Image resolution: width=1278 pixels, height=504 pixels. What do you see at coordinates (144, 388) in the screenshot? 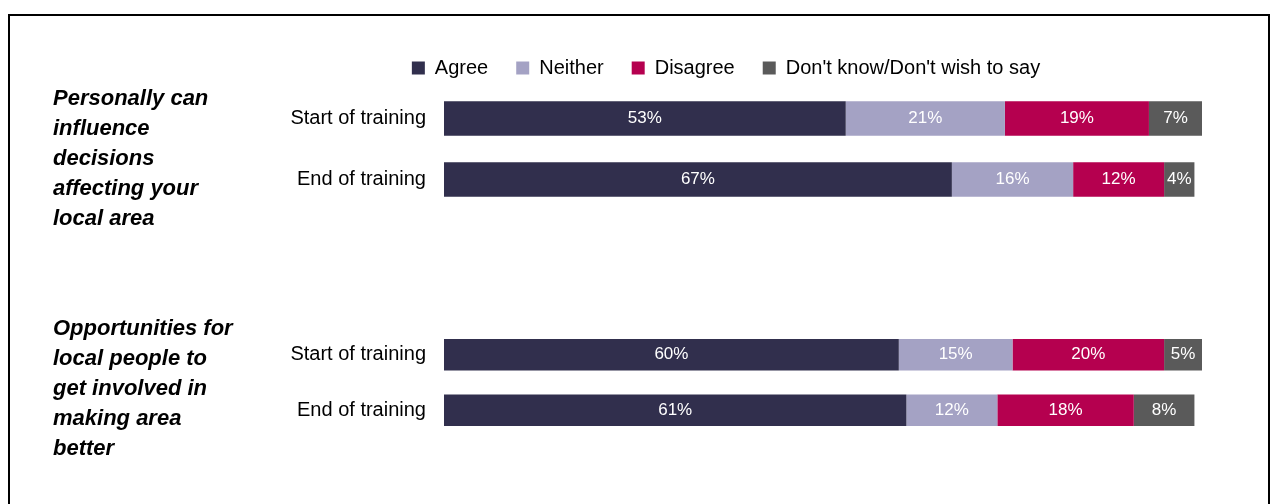
I see `text: Opportunities for local people to get involved in making area better` at bounding box center [144, 388].